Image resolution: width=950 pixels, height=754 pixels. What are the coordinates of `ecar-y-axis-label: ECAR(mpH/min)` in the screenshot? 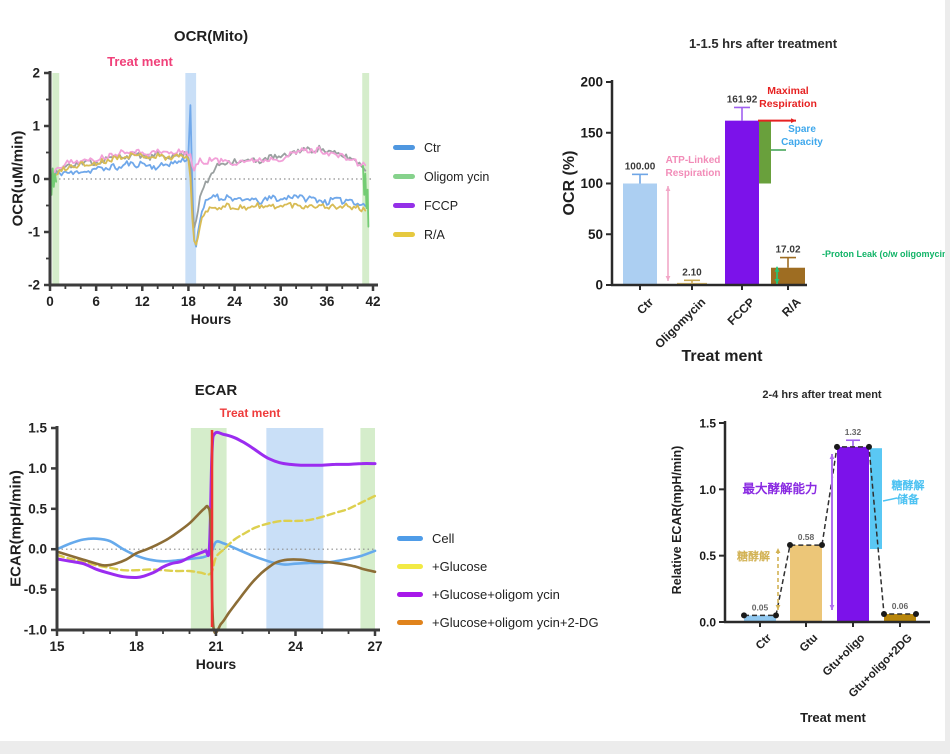 It's located at (16, 528).